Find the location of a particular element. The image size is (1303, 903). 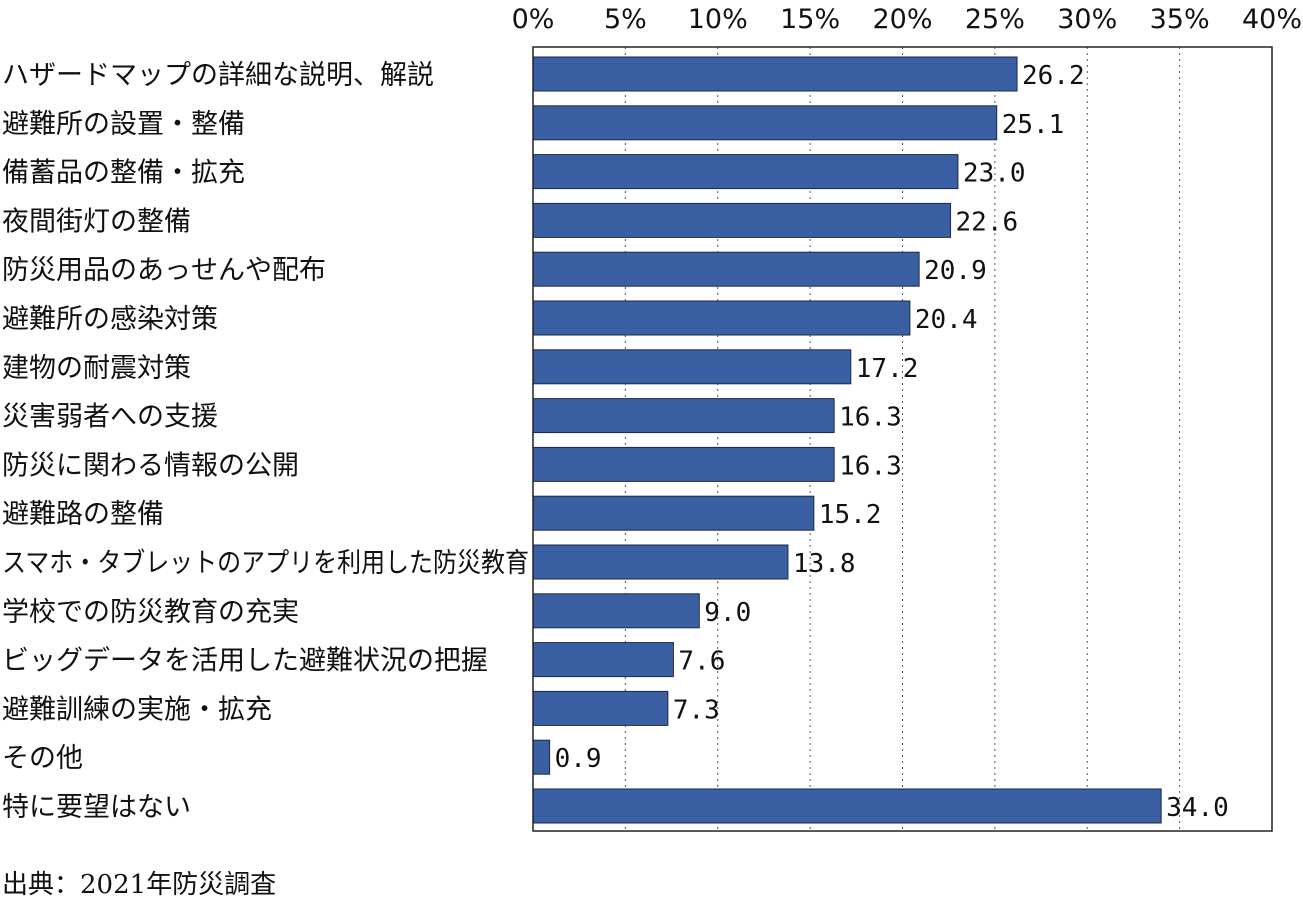

category-label: 夜間街灯の整備 is located at coordinates (96, 221).